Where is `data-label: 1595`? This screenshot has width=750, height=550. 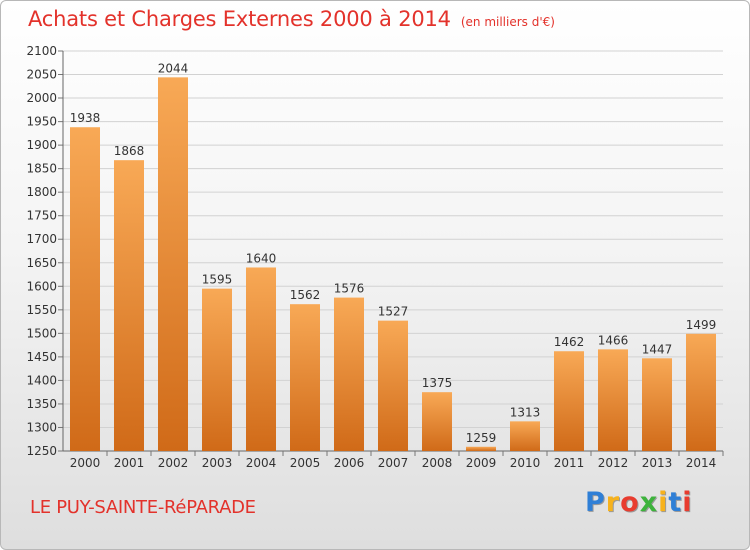
data-label: 1595 is located at coordinates (217, 280).